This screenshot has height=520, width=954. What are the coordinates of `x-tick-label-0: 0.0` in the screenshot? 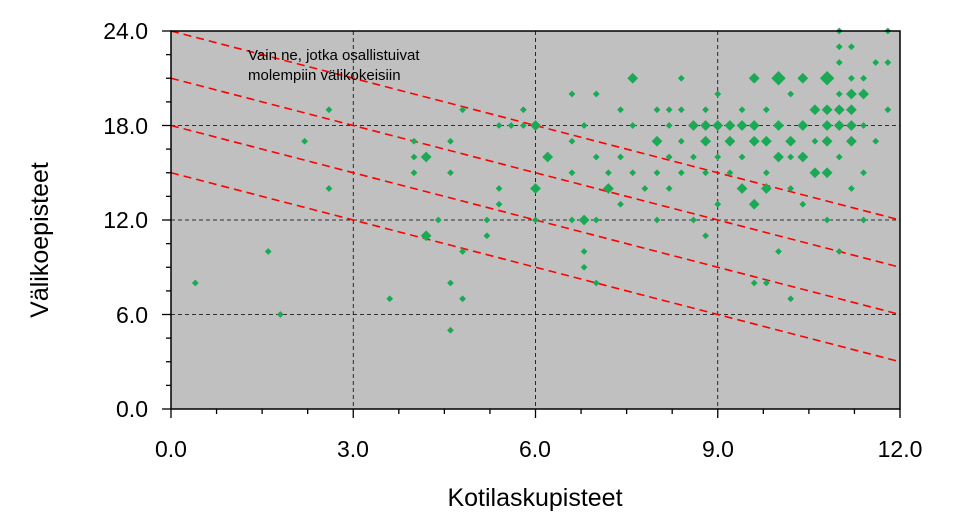 It's located at (171, 449).